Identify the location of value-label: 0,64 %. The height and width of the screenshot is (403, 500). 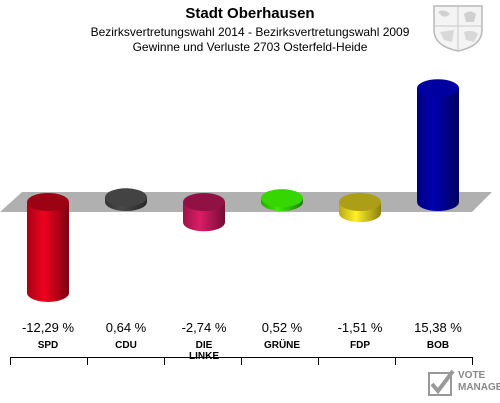
(126, 327).